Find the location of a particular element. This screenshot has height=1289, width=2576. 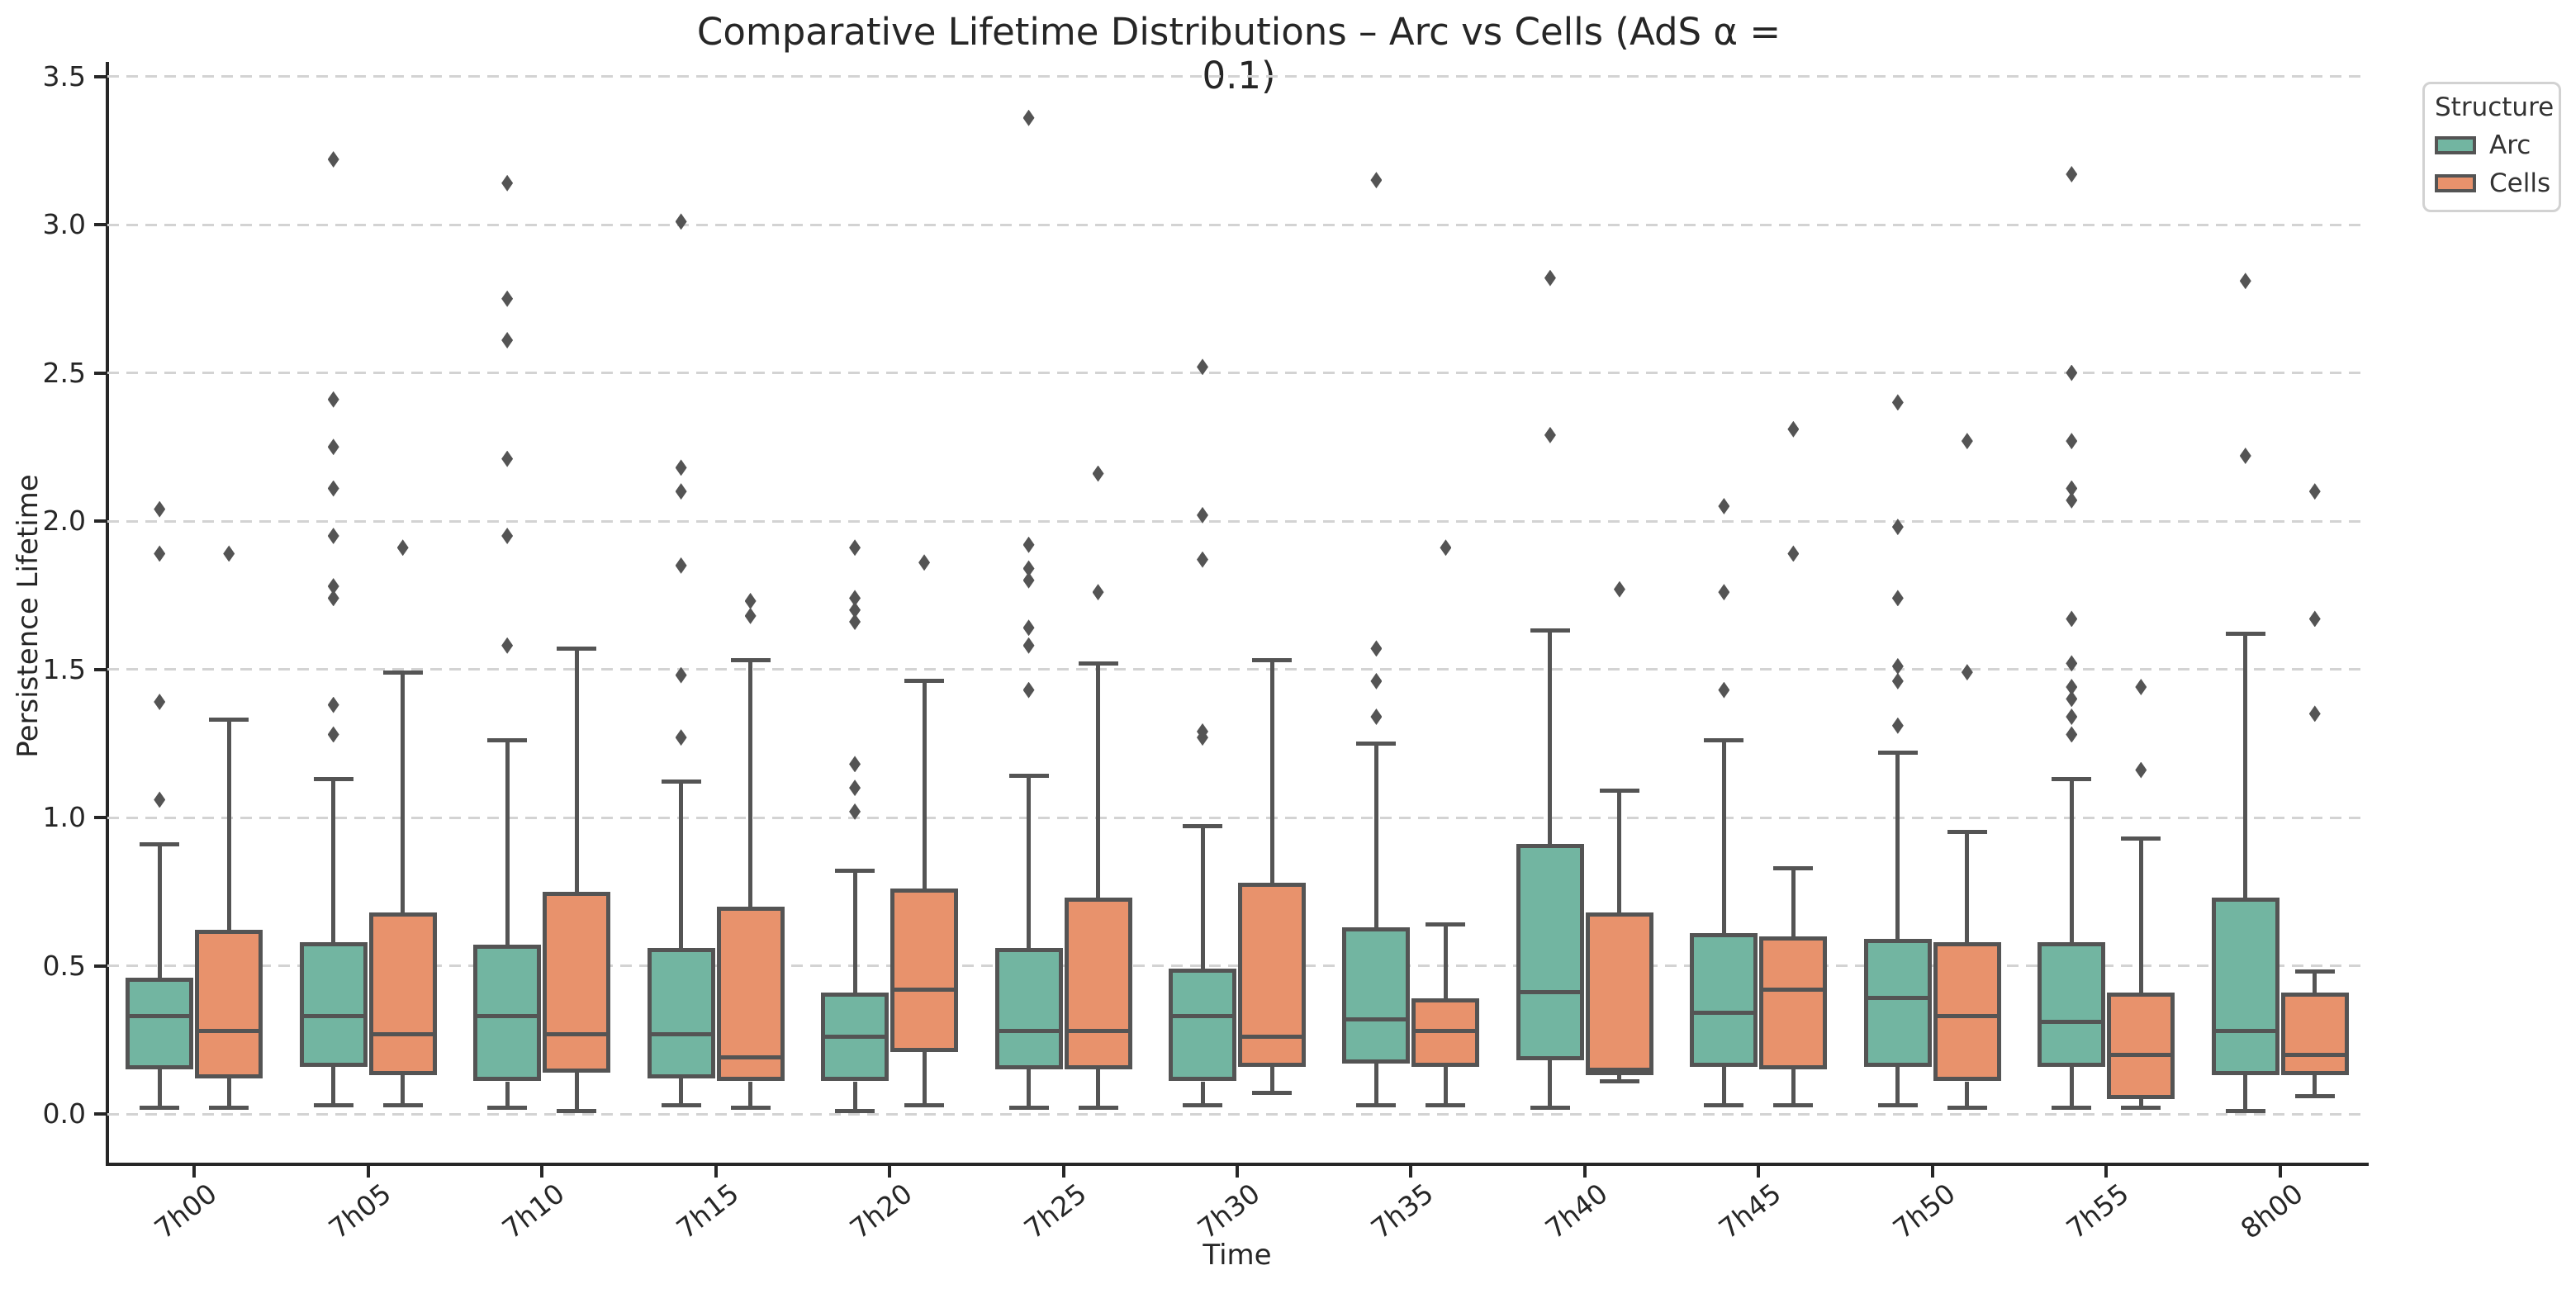

box-Arc-7h55 is located at coordinates (2072, 1004).